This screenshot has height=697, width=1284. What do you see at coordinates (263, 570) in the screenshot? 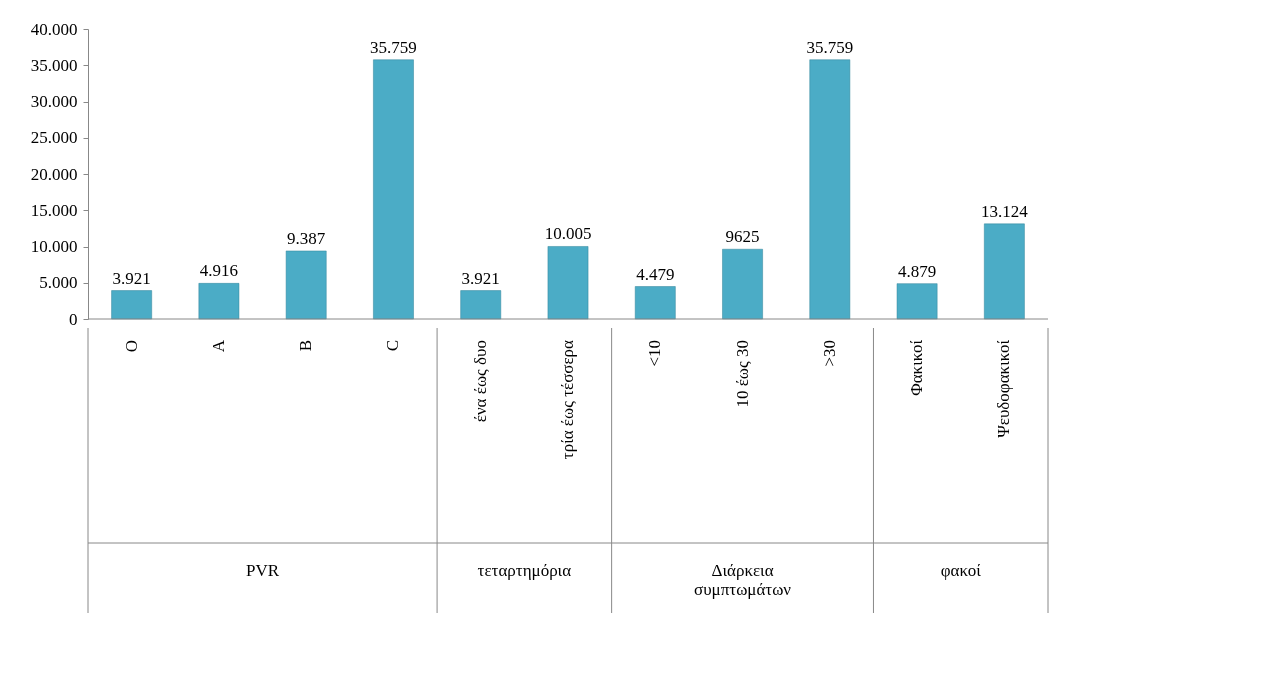
I see `text: PVR` at bounding box center [263, 570].